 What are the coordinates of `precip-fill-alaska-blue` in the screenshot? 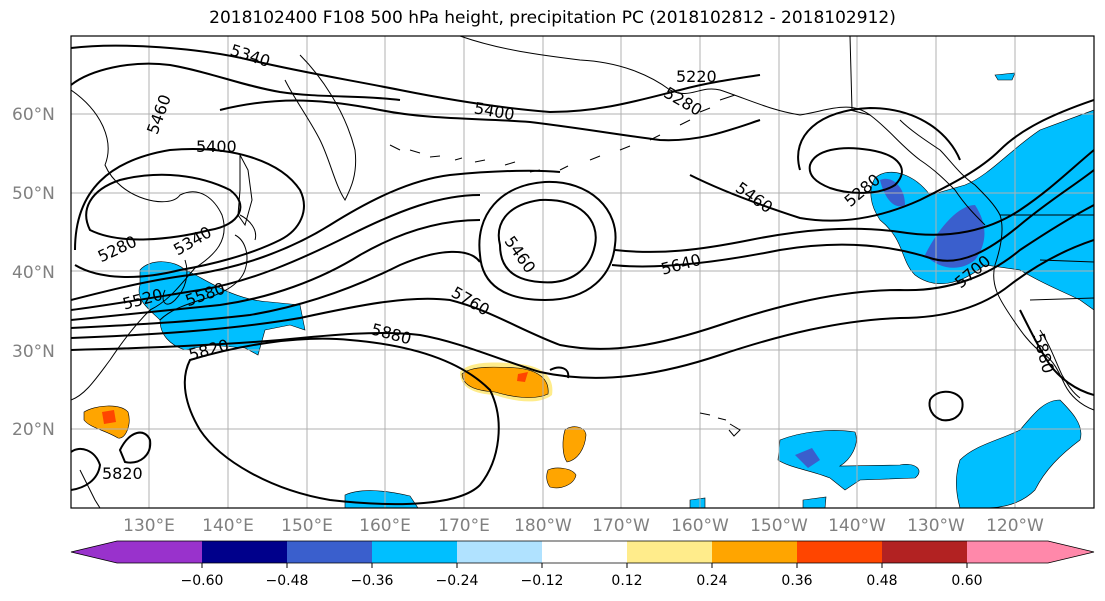 It's located at (1005, 76).